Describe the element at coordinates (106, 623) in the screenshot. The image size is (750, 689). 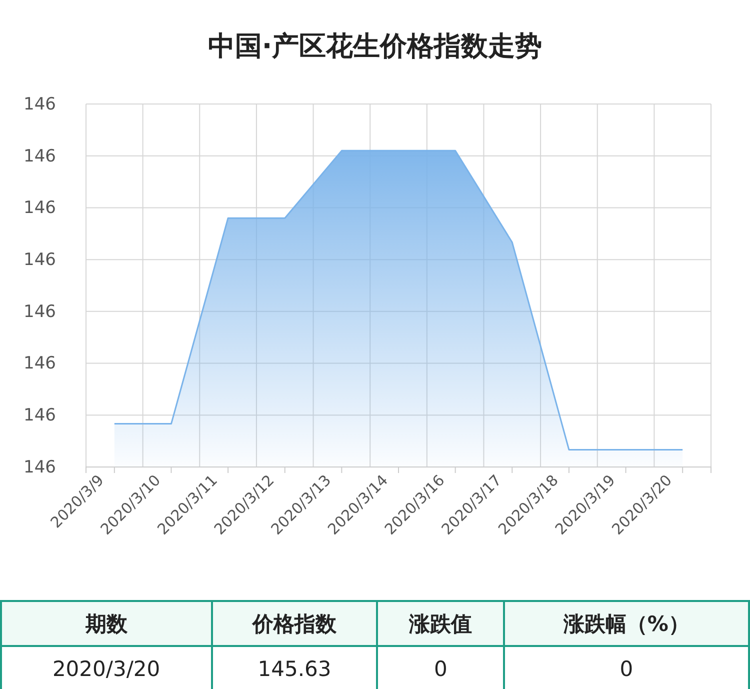
I see `text: 期数` at that location.